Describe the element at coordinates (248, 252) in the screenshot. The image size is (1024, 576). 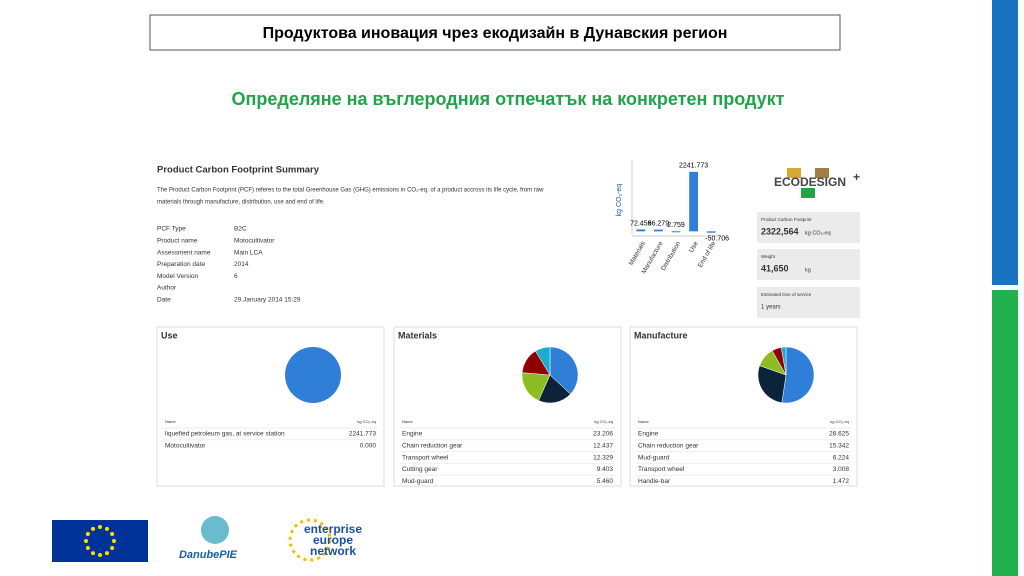
I see `field-value: Main LCA` at that location.